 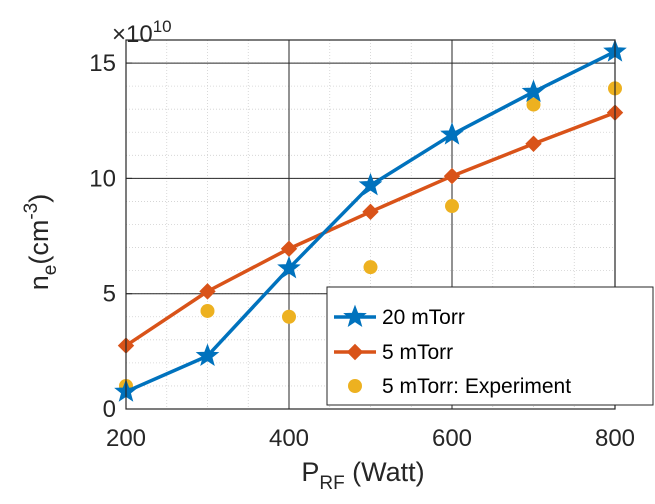 What do you see at coordinates (142, 32) in the screenshot?
I see `y-axis-multiplier: ×10¹⁰` at bounding box center [142, 32].